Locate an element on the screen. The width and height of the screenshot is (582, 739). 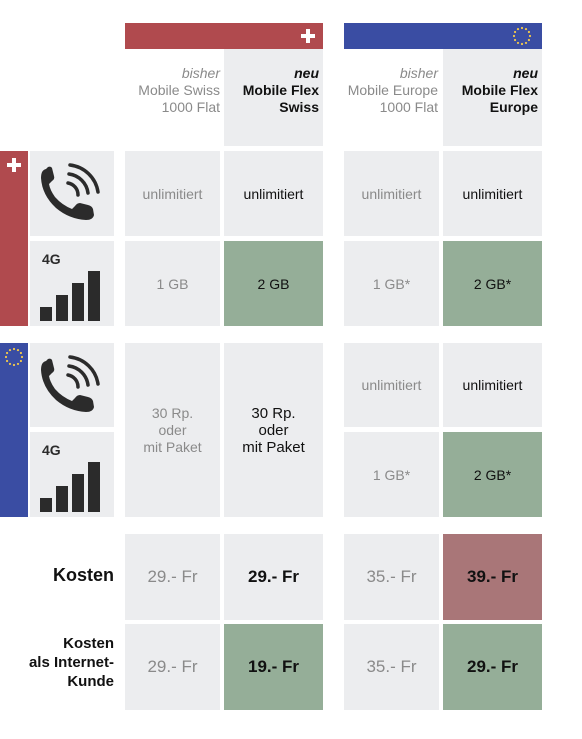
plan-name-line1: Mobile Europe is located at coordinates (392, 90).